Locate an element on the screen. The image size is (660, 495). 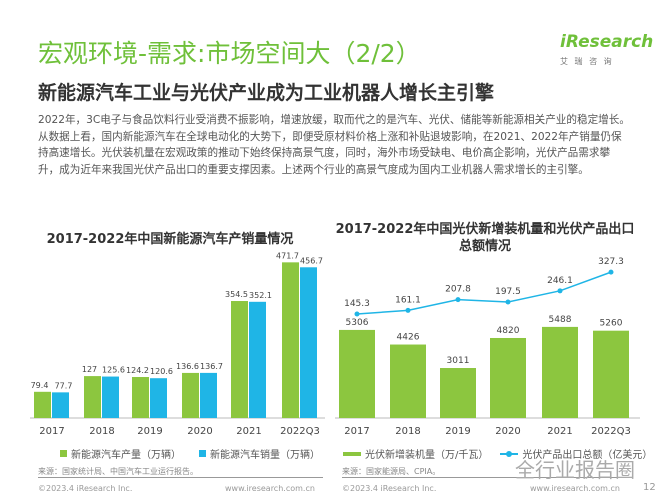
bar-value-label: 79.4 is located at coordinates (40, 385).